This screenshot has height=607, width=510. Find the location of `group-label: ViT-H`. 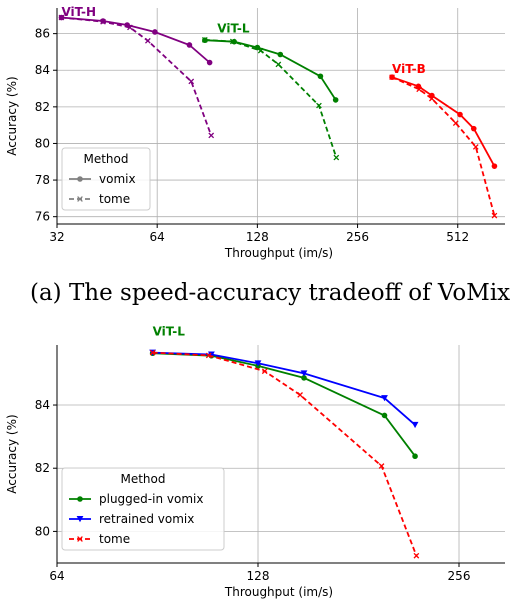

group-label: ViT-H is located at coordinates (78, 12).